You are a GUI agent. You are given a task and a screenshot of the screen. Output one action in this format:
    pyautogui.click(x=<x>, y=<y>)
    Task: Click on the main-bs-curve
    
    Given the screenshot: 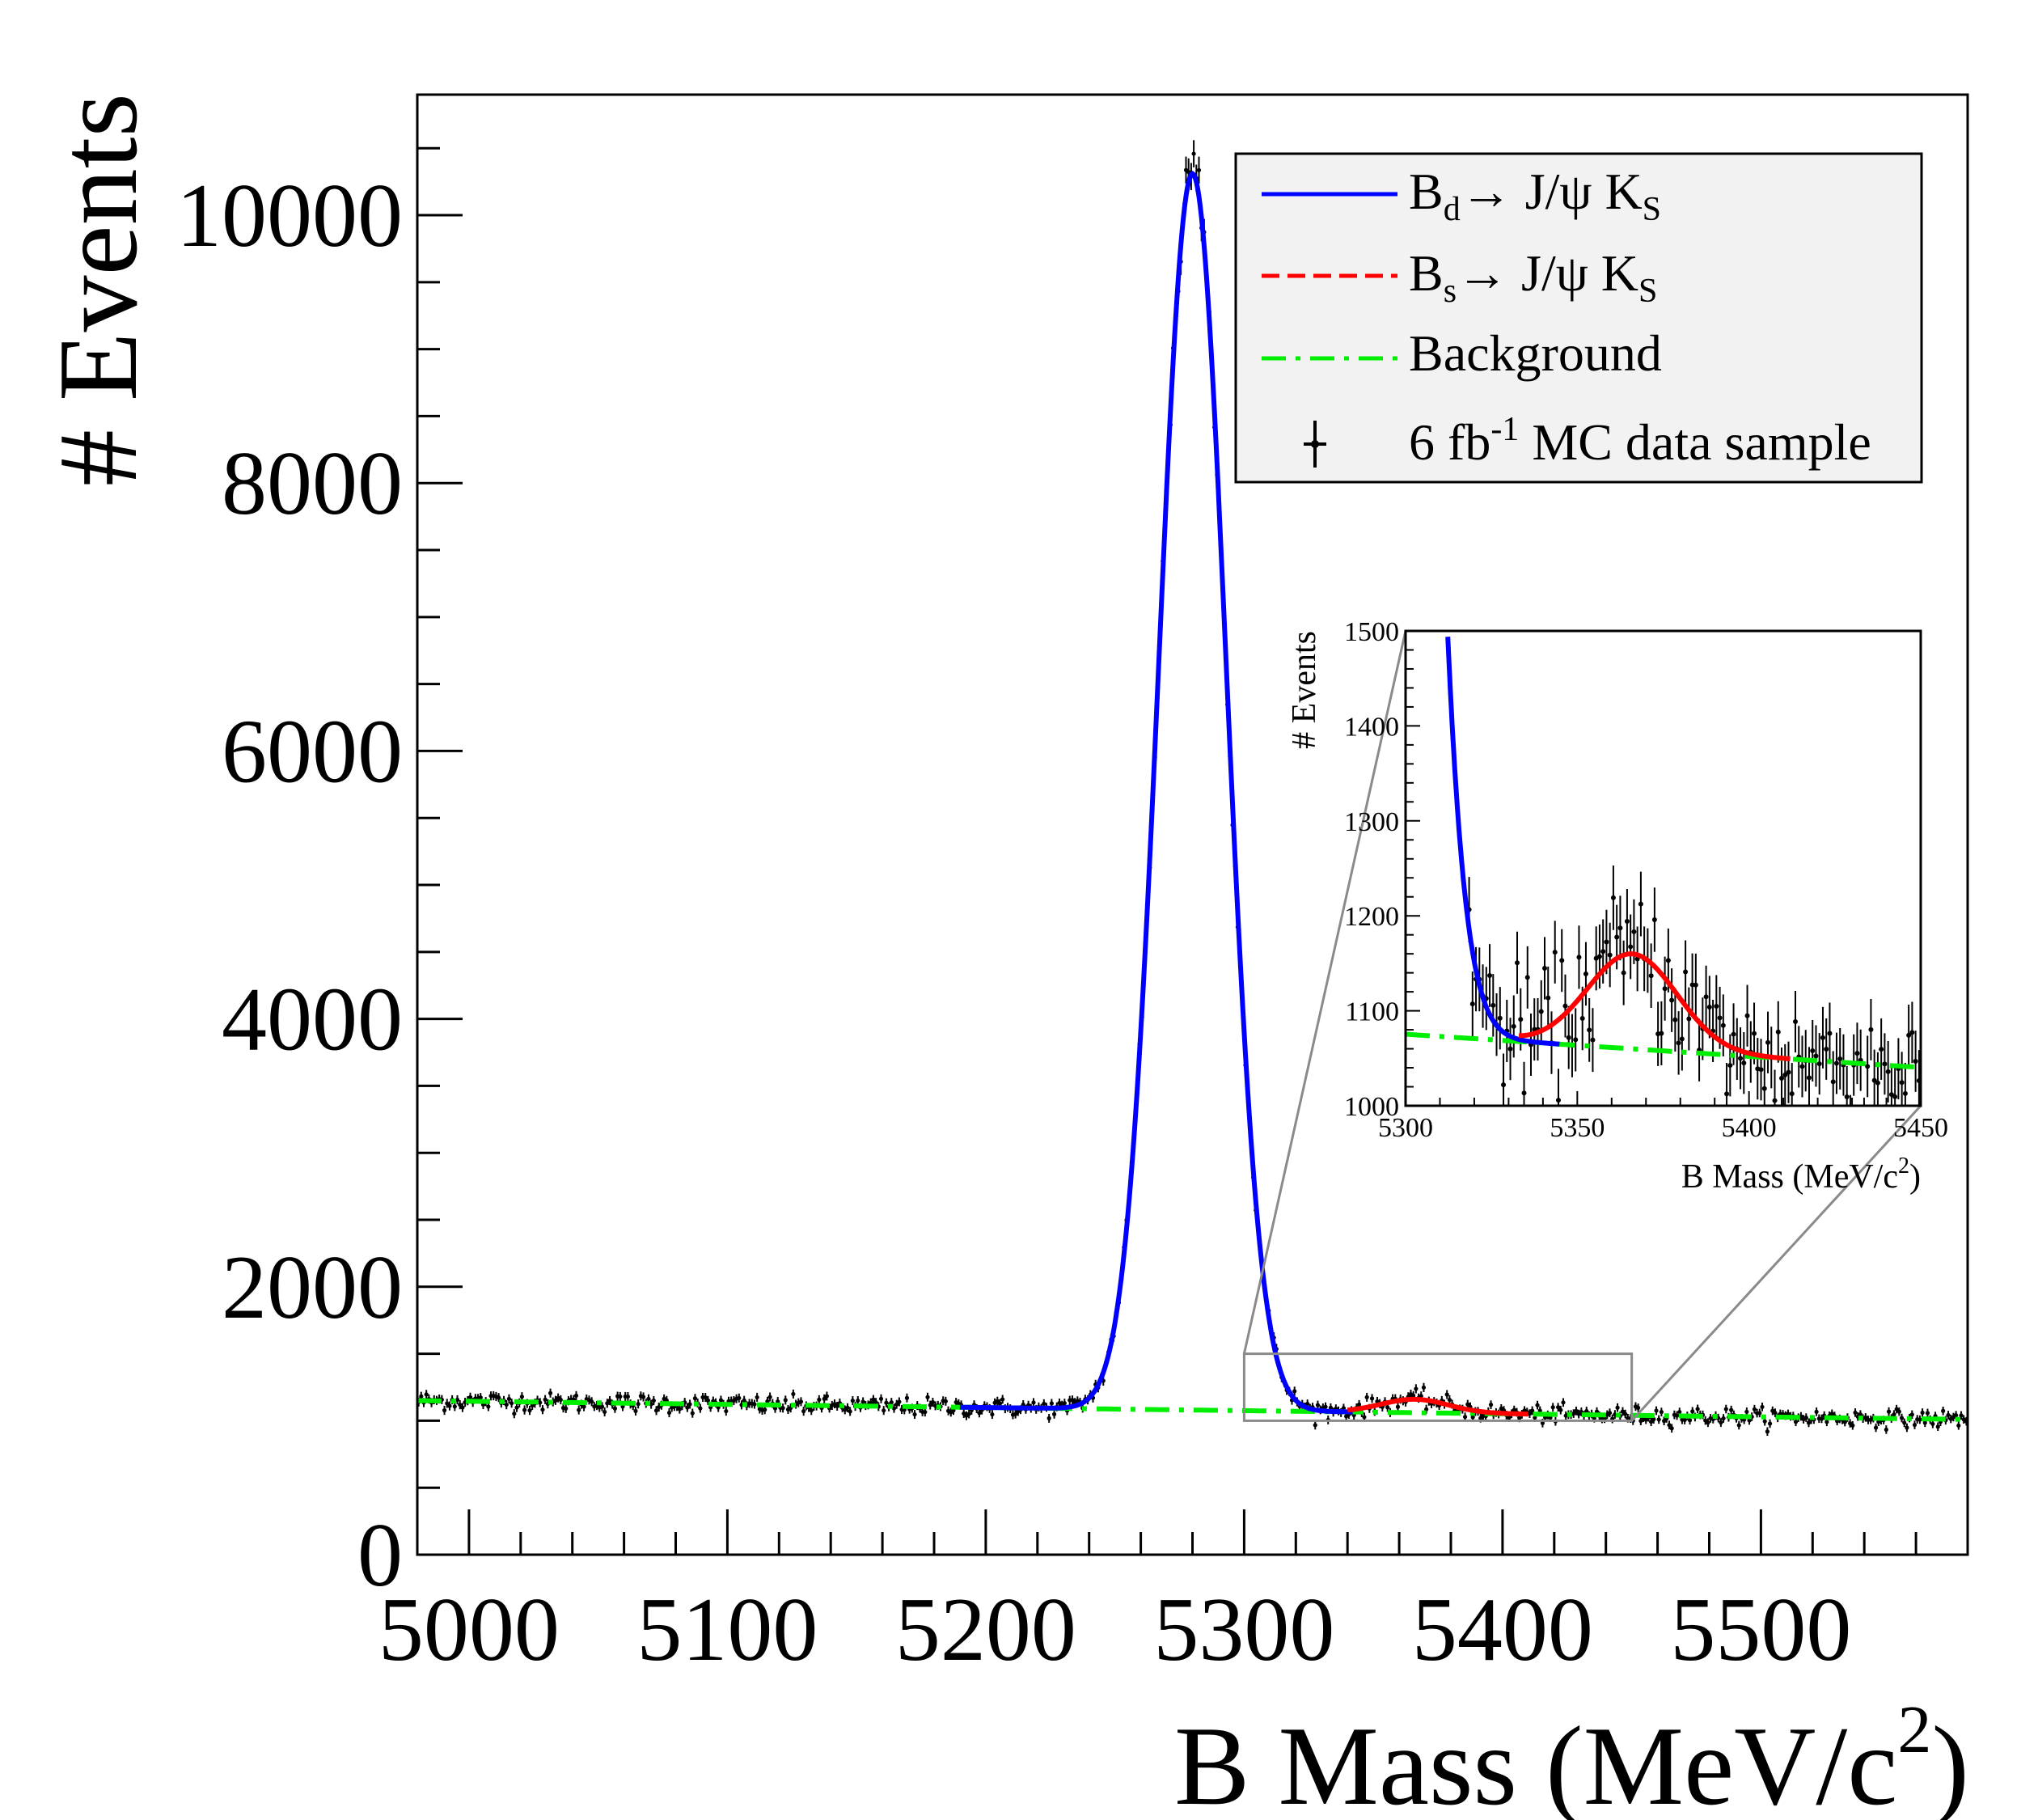 What is the action you would take?
    pyautogui.click(x=1437, y=1406)
    